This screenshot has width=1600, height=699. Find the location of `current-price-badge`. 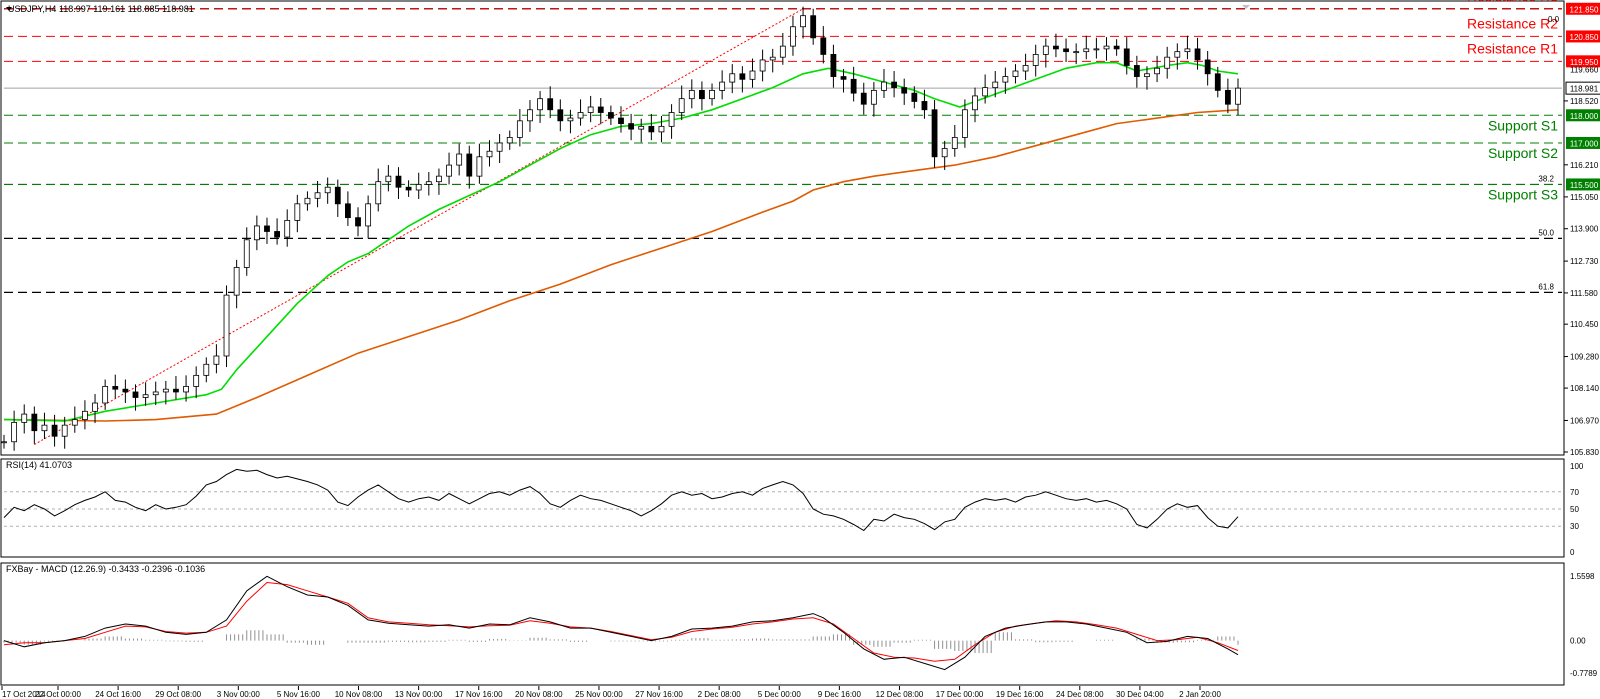

current-price-badge is located at coordinates (1582, 88).